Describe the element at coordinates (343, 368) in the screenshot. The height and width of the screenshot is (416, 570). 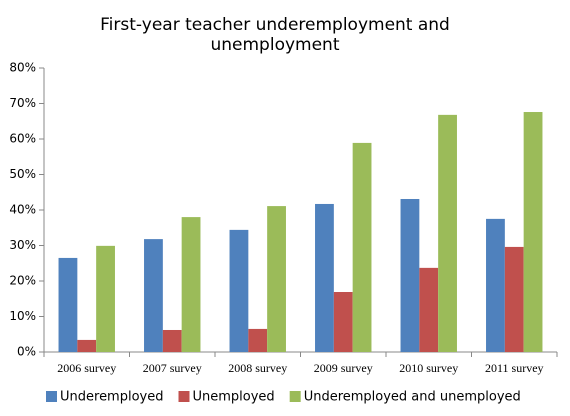
I see `x-tick-label: 2009 survey` at that location.